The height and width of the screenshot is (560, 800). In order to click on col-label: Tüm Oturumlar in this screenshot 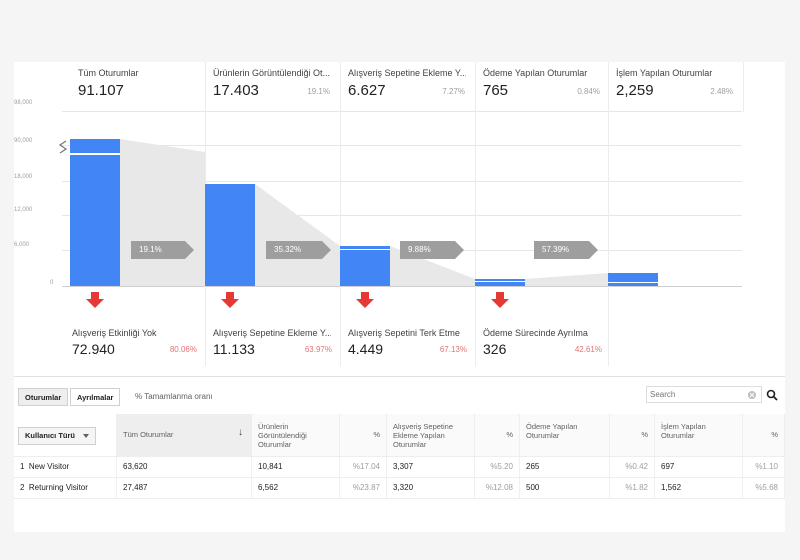, I will do `click(148, 434)`.